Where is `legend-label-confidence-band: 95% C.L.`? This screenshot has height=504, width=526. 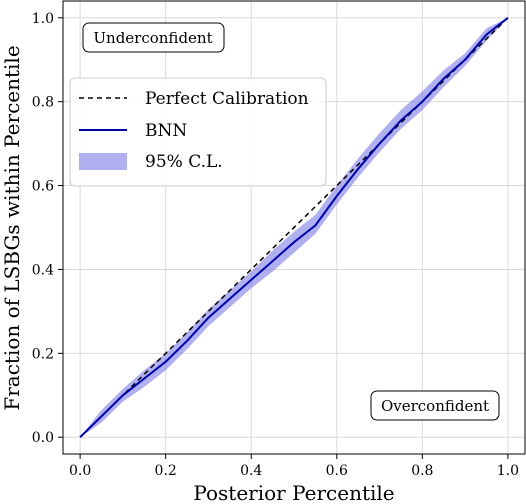
legend-label-confidence-band: 95% C.L. is located at coordinates (184, 162).